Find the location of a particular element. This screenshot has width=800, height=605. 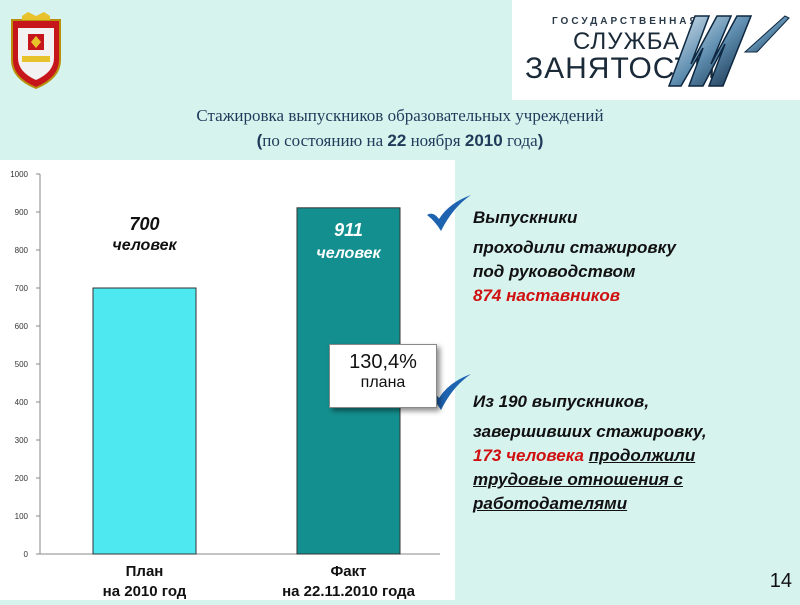

fact-highlight: 173 человека is located at coordinates (528, 455).